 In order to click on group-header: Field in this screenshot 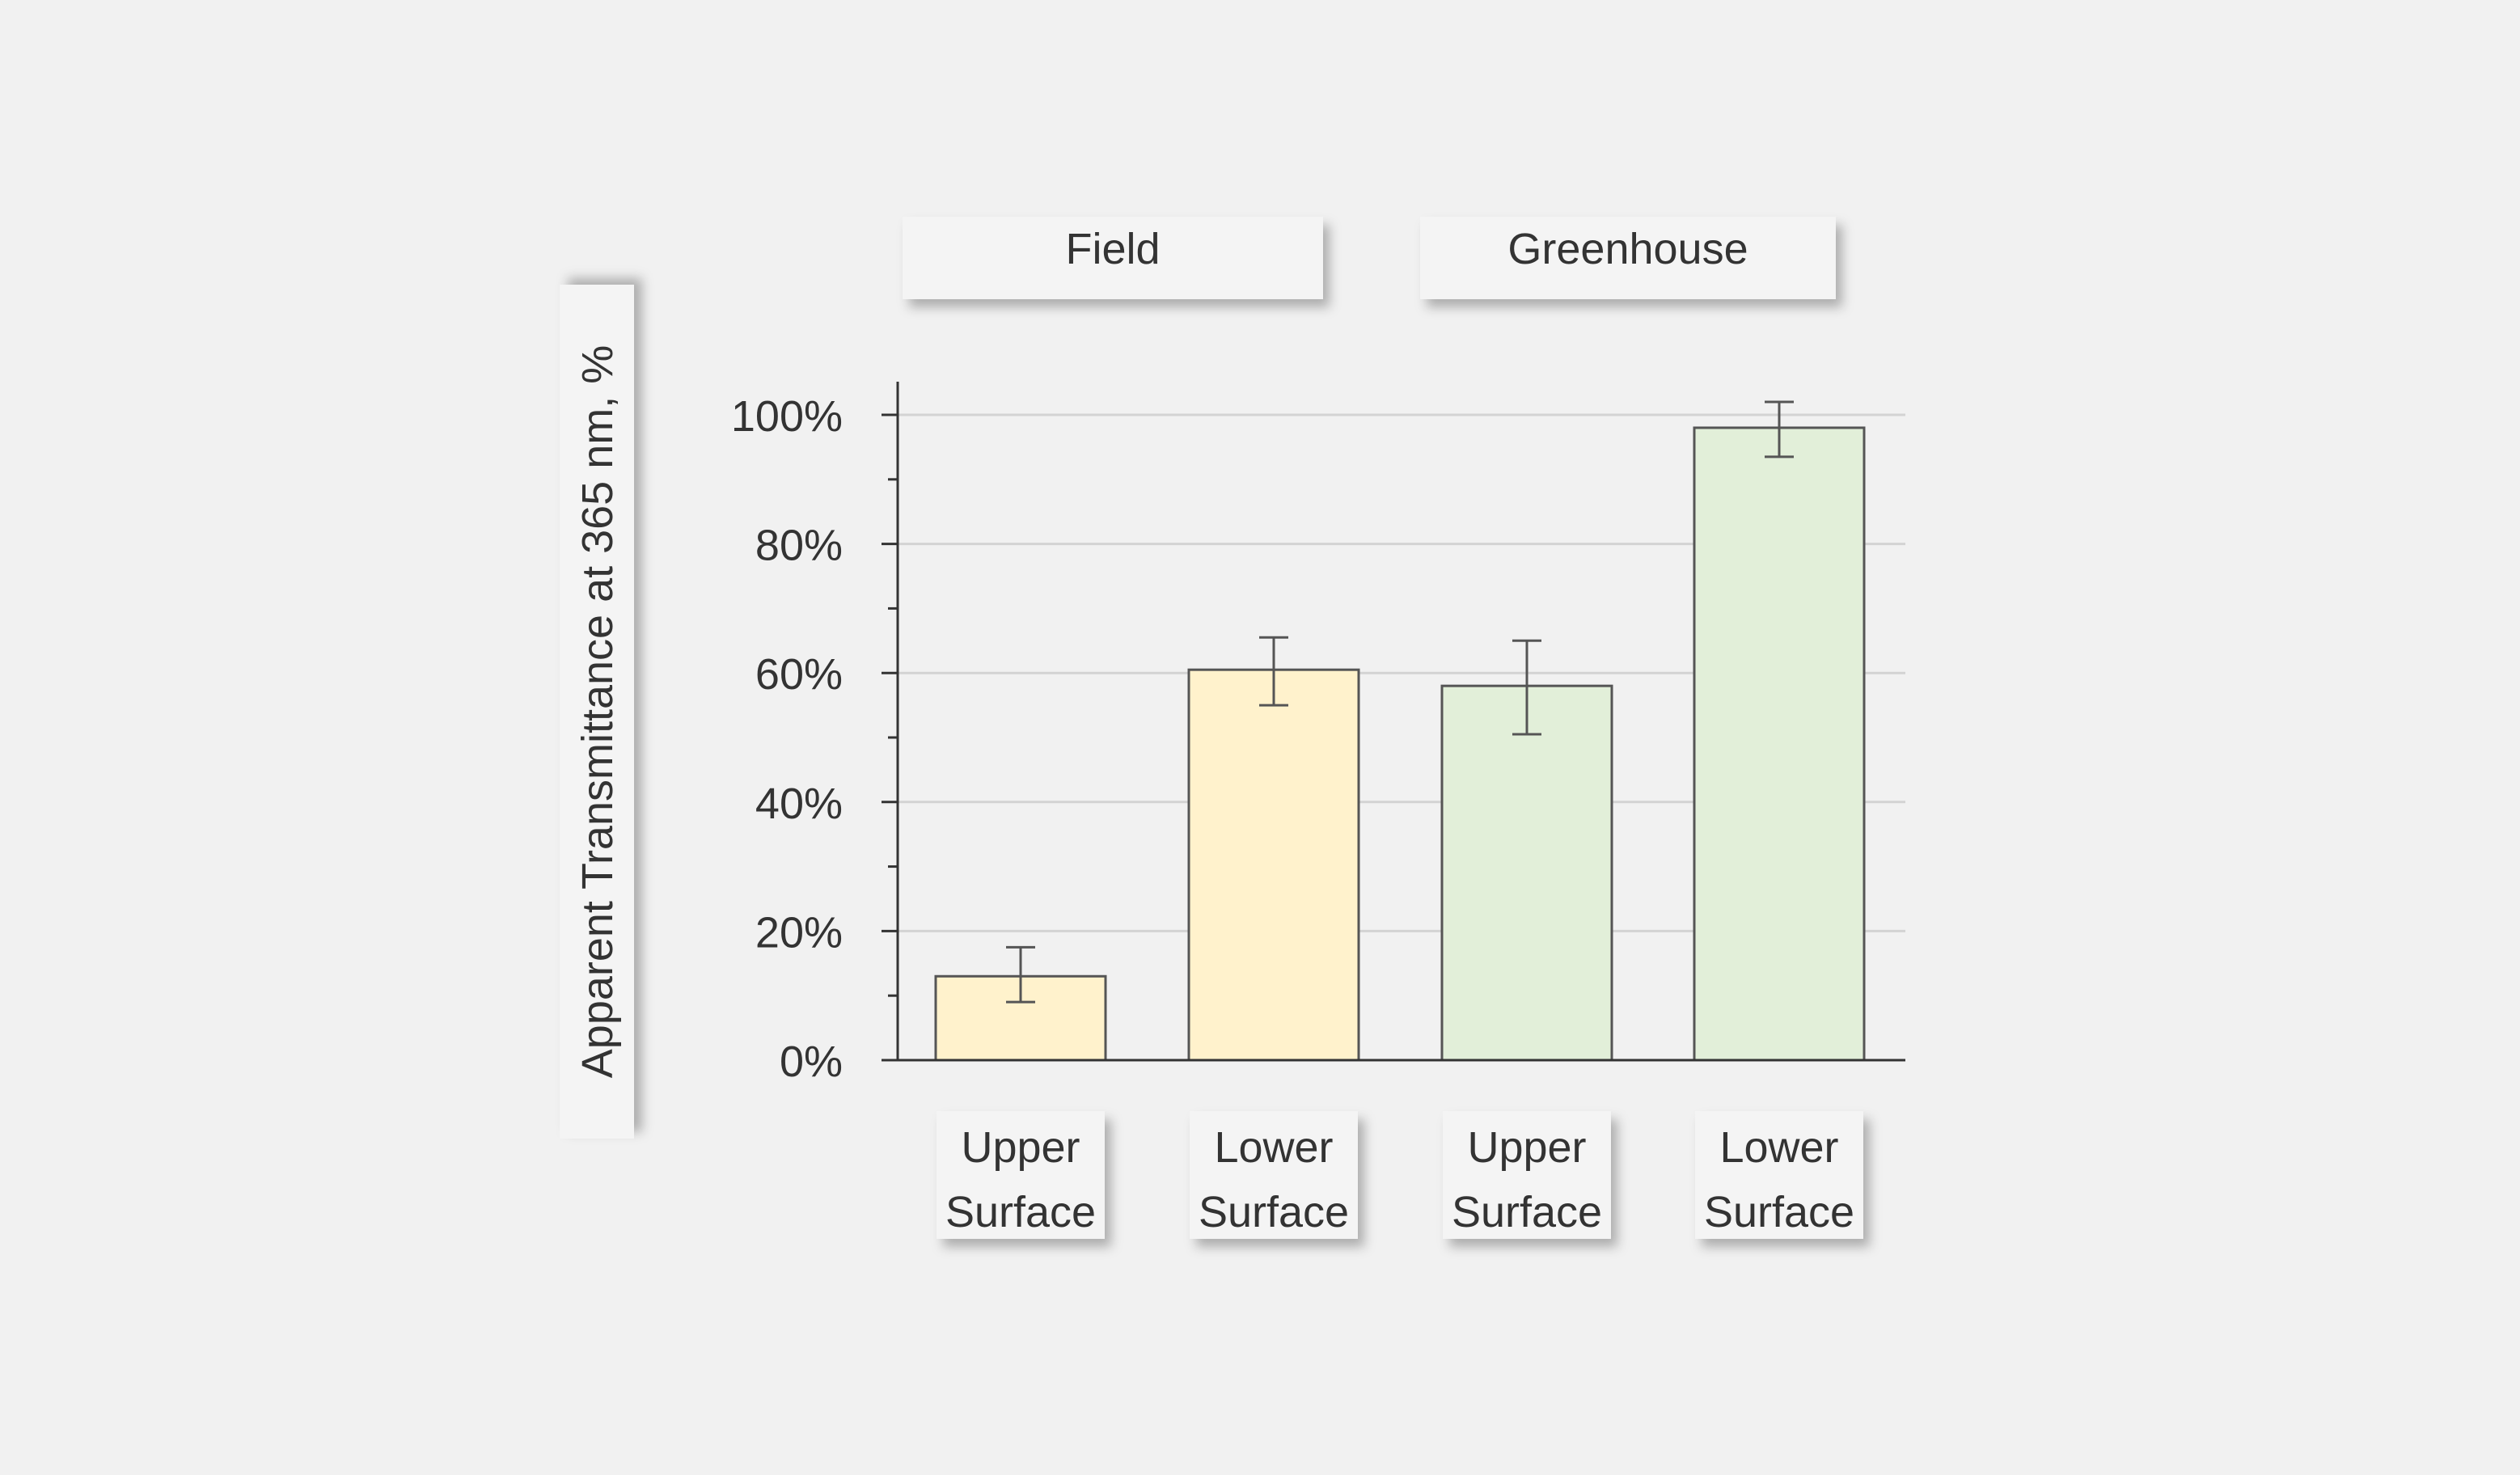, I will do `click(1113, 258)`.